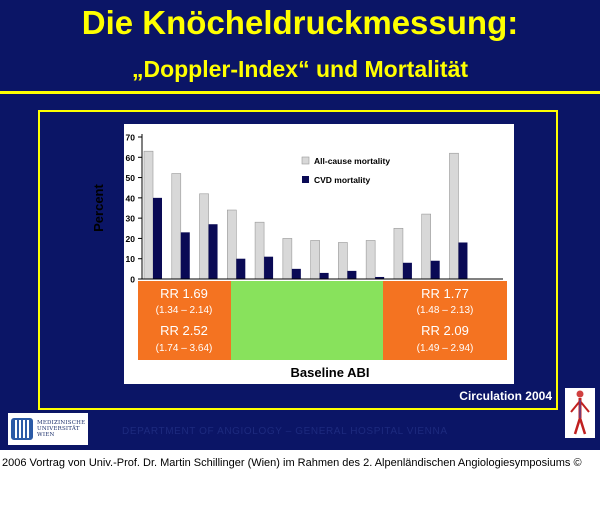  I want to click on logo-text: MEDIZINISCHE UNIVERSITÄT WIEN, so click(61, 429).